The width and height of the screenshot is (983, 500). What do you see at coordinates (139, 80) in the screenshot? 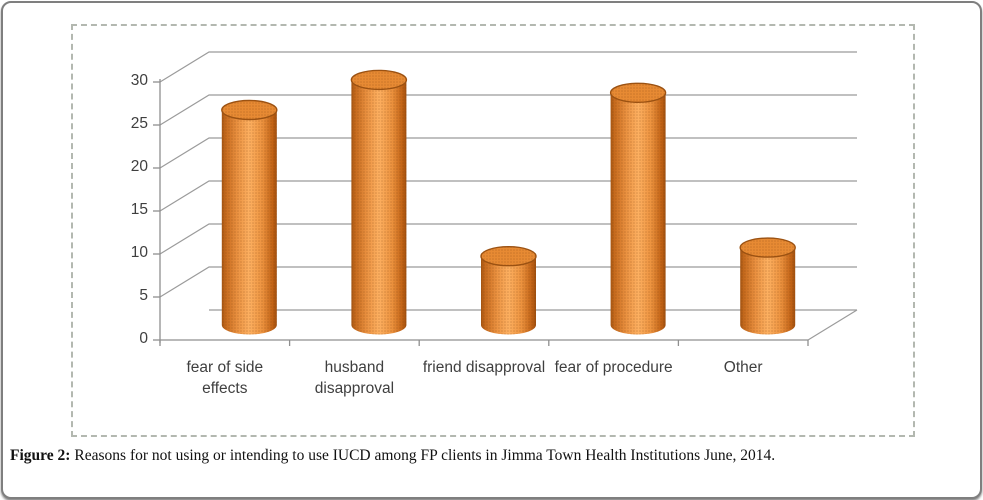
I see `y-tick-label: 30` at bounding box center [139, 80].